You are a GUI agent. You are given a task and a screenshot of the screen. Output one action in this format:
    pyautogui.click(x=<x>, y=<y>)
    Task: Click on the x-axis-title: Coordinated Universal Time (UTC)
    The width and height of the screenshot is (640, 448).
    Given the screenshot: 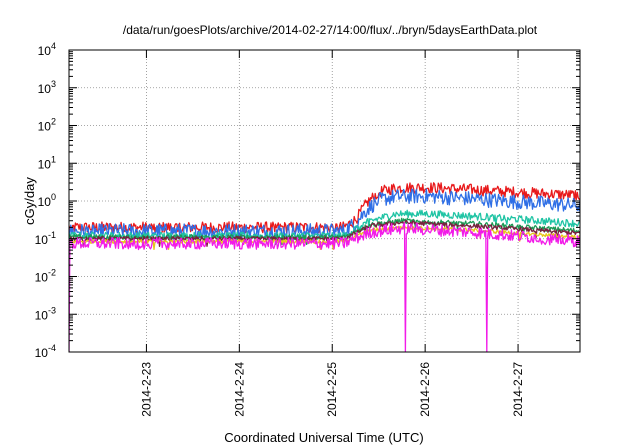 What is the action you would take?
    pyautogui.click(x=323, y=437)
    